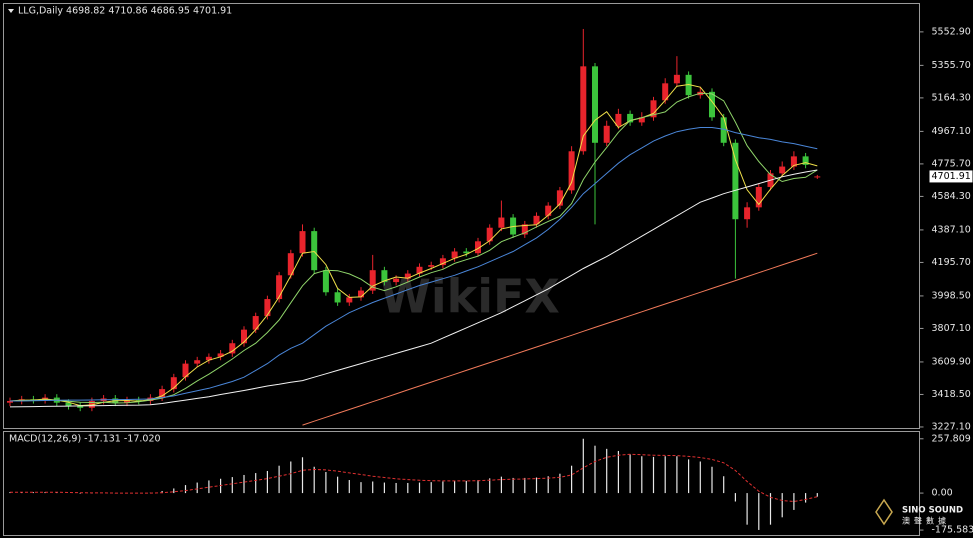 The height and width of the screenshot is (538, 973). I want to click on logo-mark, so click(884, 512).